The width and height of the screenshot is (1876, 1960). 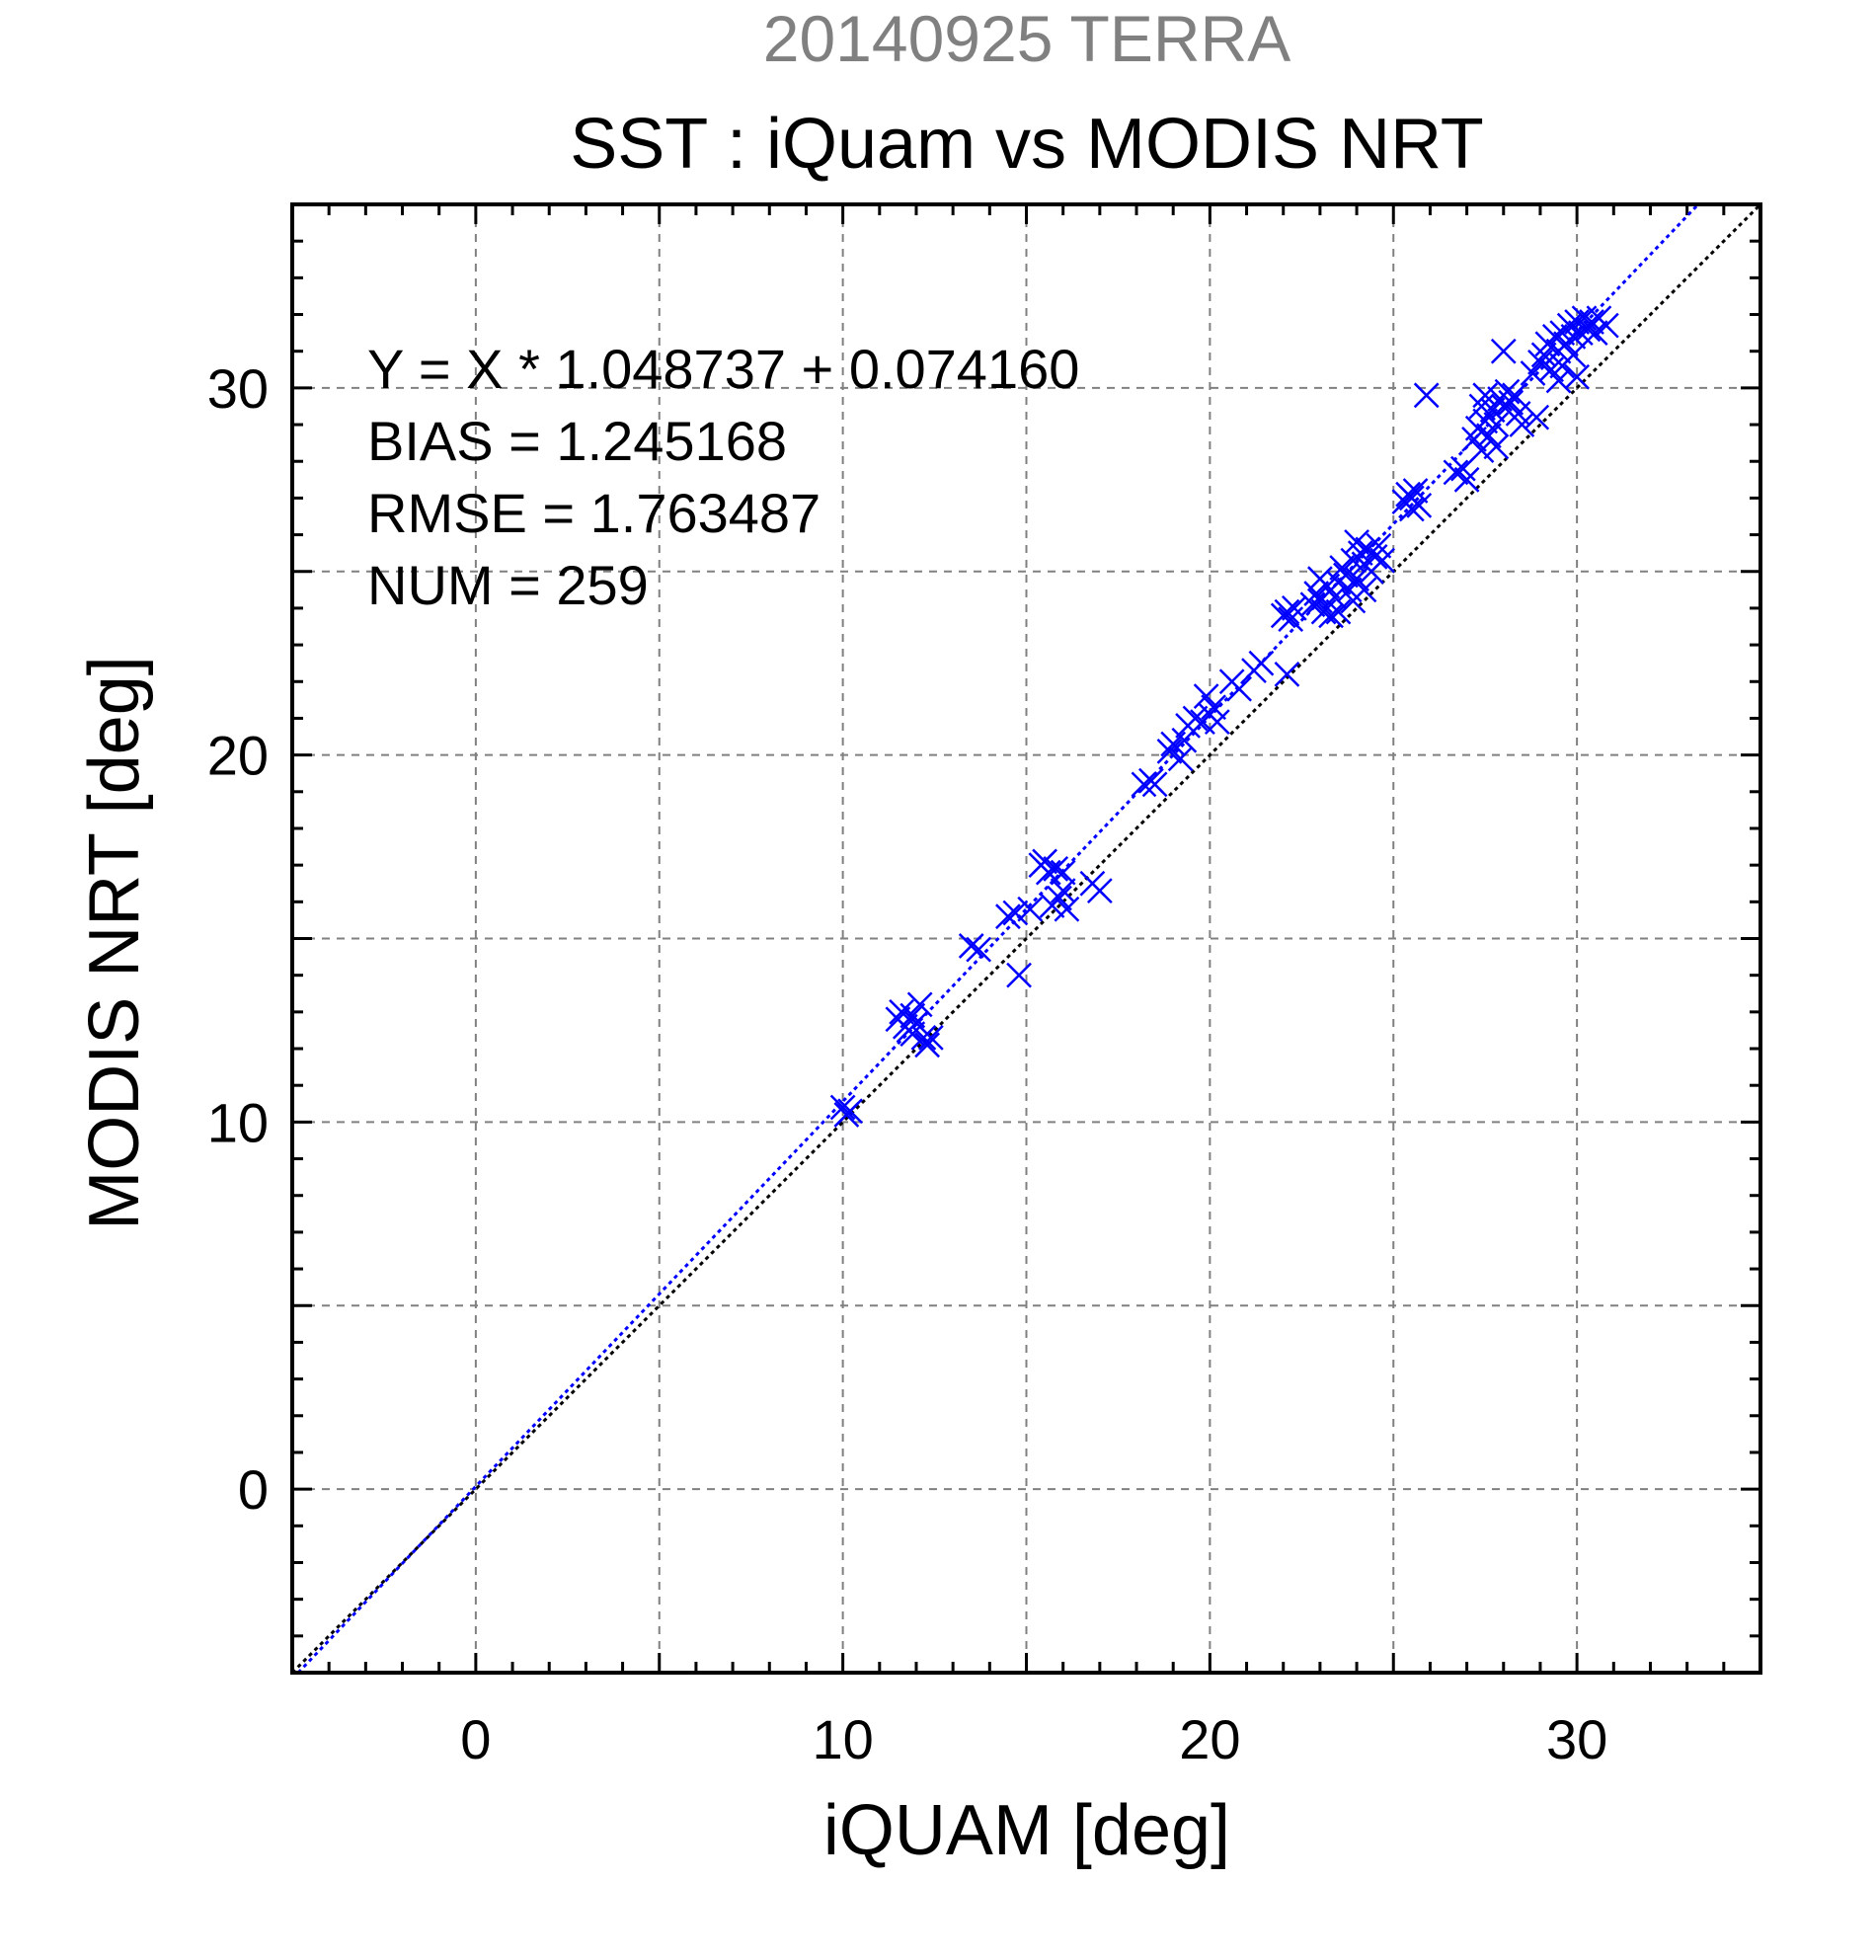 I want to click on y-tick-label: 30, so click(x=238, y=388).